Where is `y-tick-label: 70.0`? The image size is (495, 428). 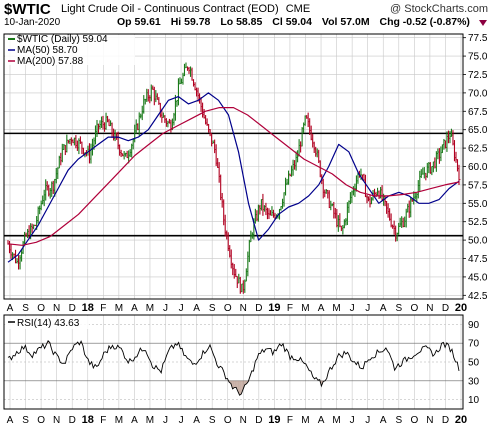
y-tick-label: 70.0 is located at coordinates (478, 93).